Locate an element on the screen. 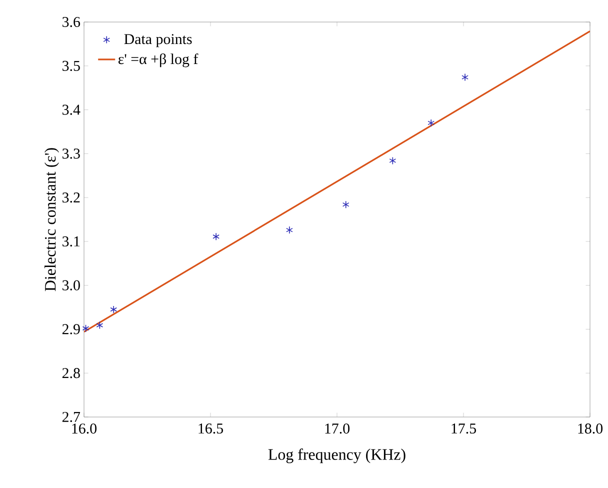  y-tick-label: 3.5 is located at coordinates (71, 65).